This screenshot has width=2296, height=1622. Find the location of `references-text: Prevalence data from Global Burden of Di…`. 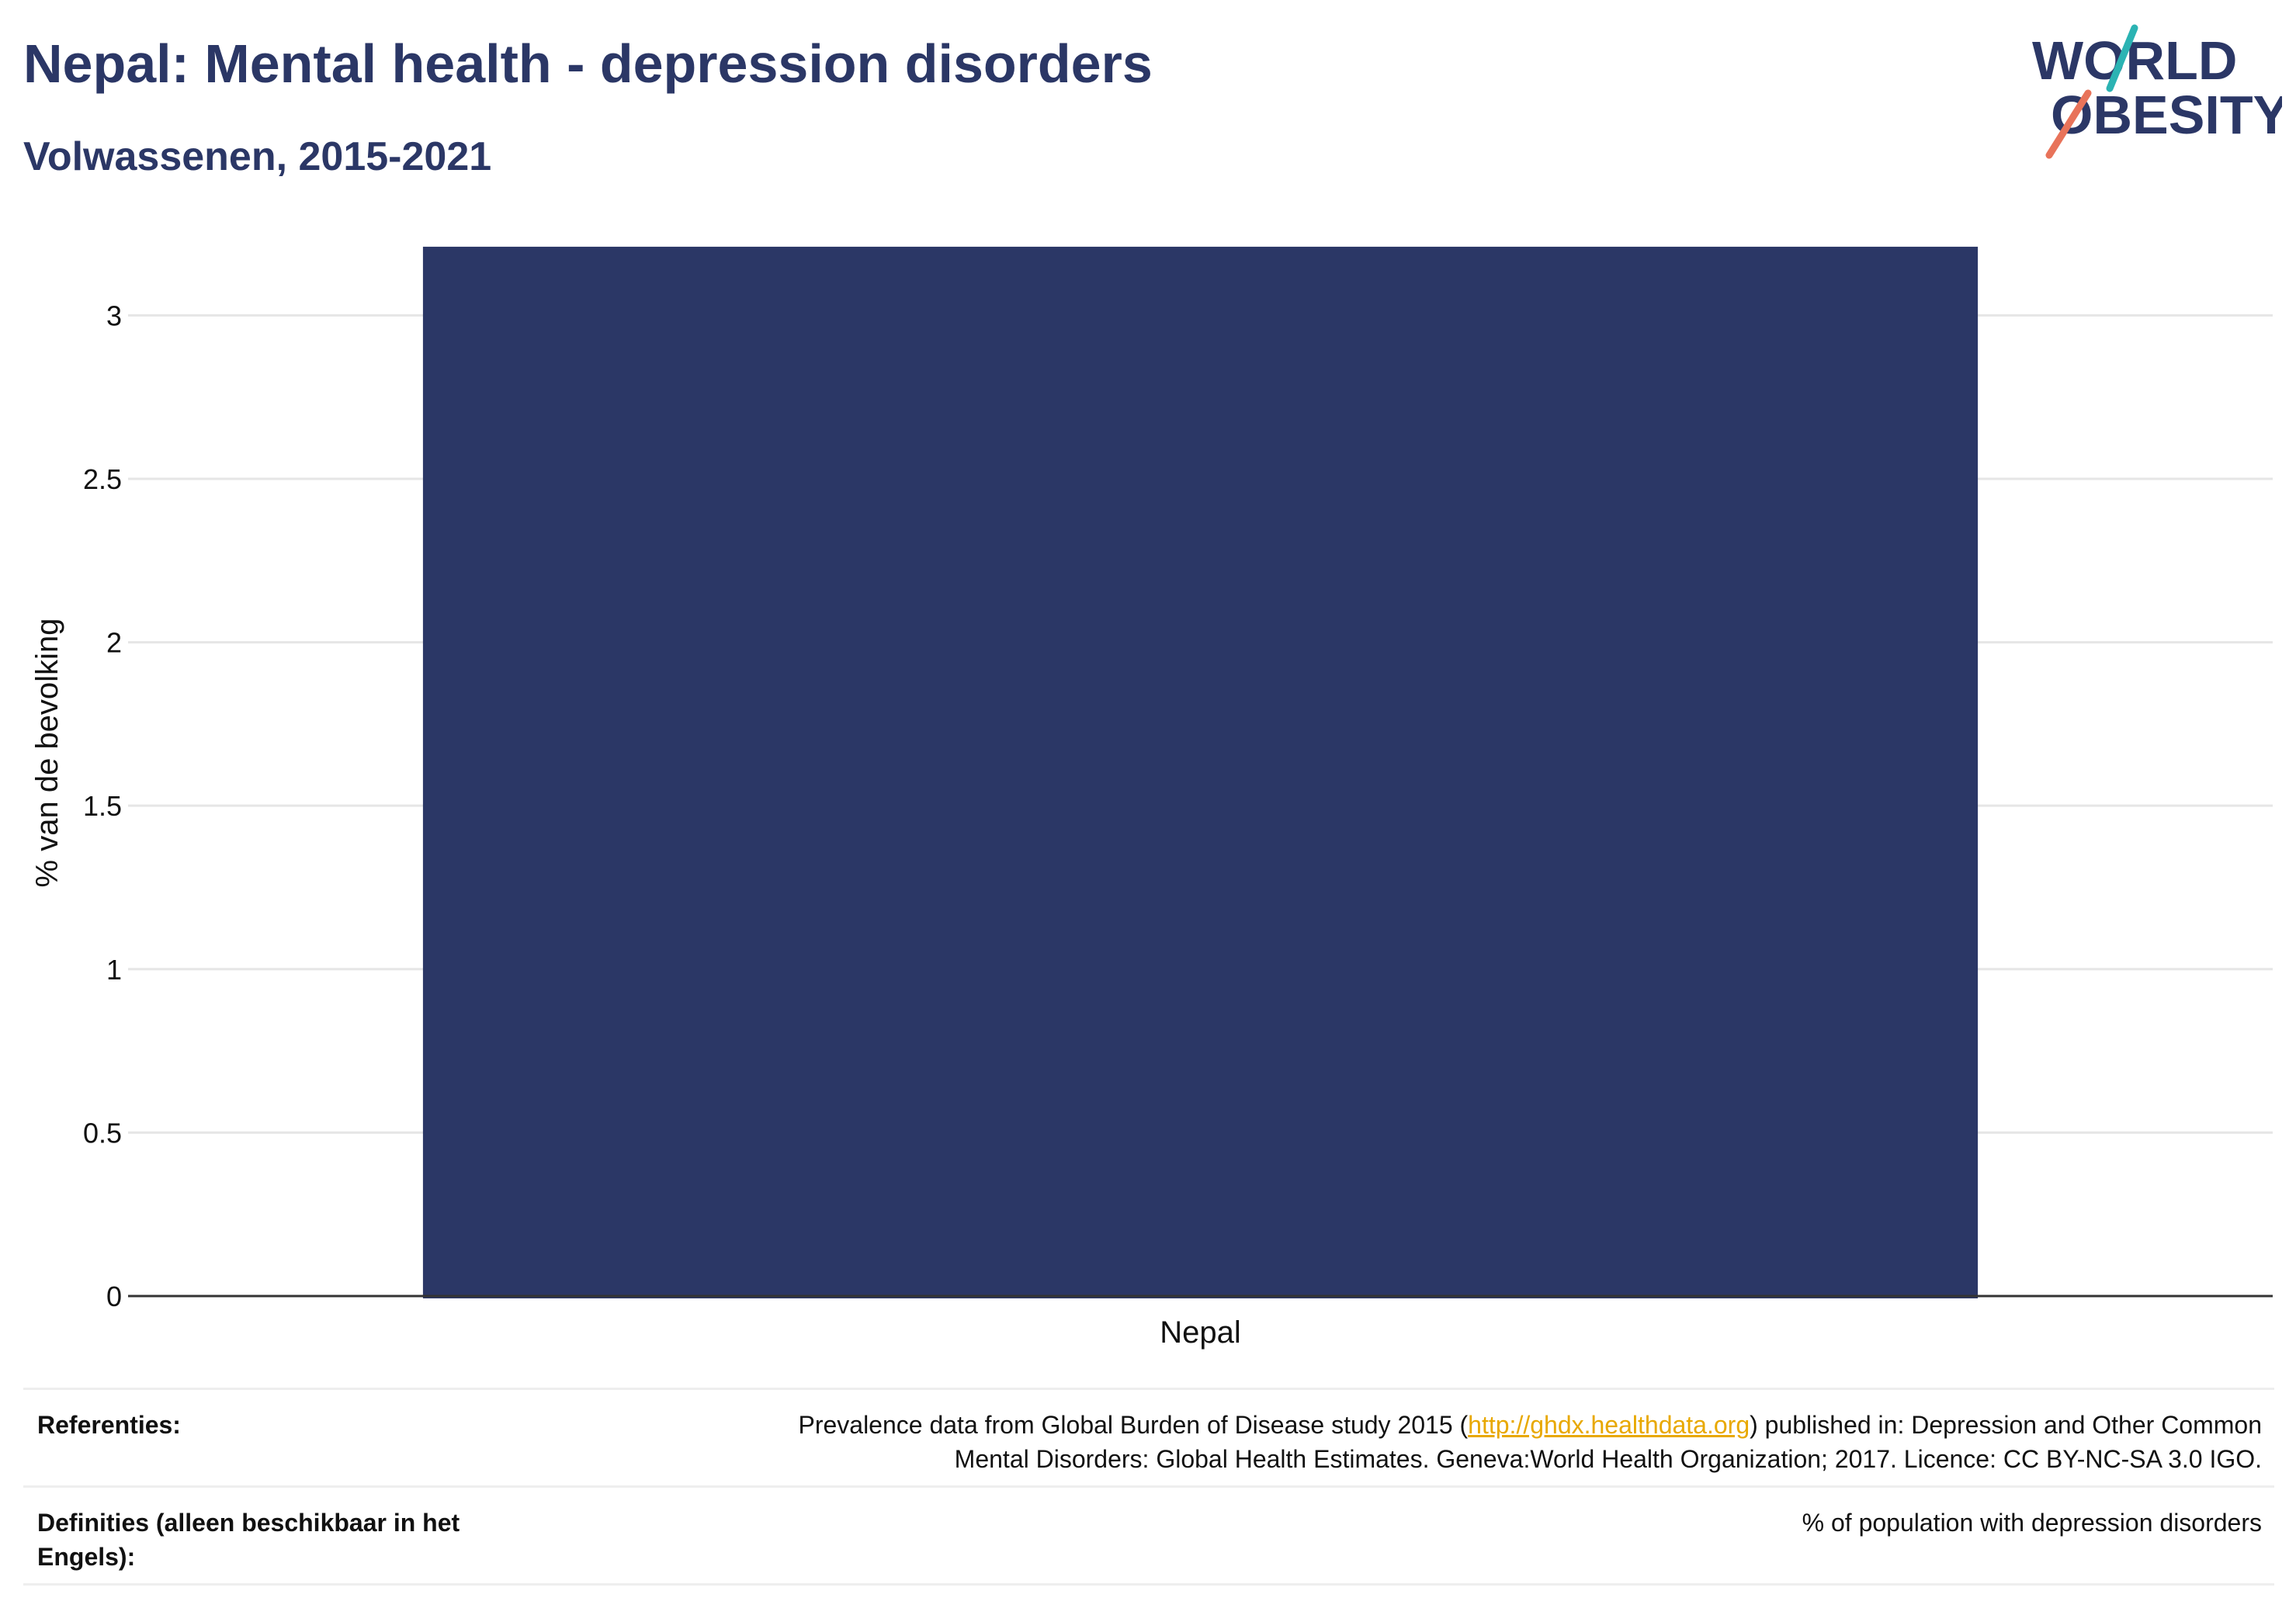

references-text: Prevalence data from Global Burden of Di… is located at coordinates (1447, 1442).